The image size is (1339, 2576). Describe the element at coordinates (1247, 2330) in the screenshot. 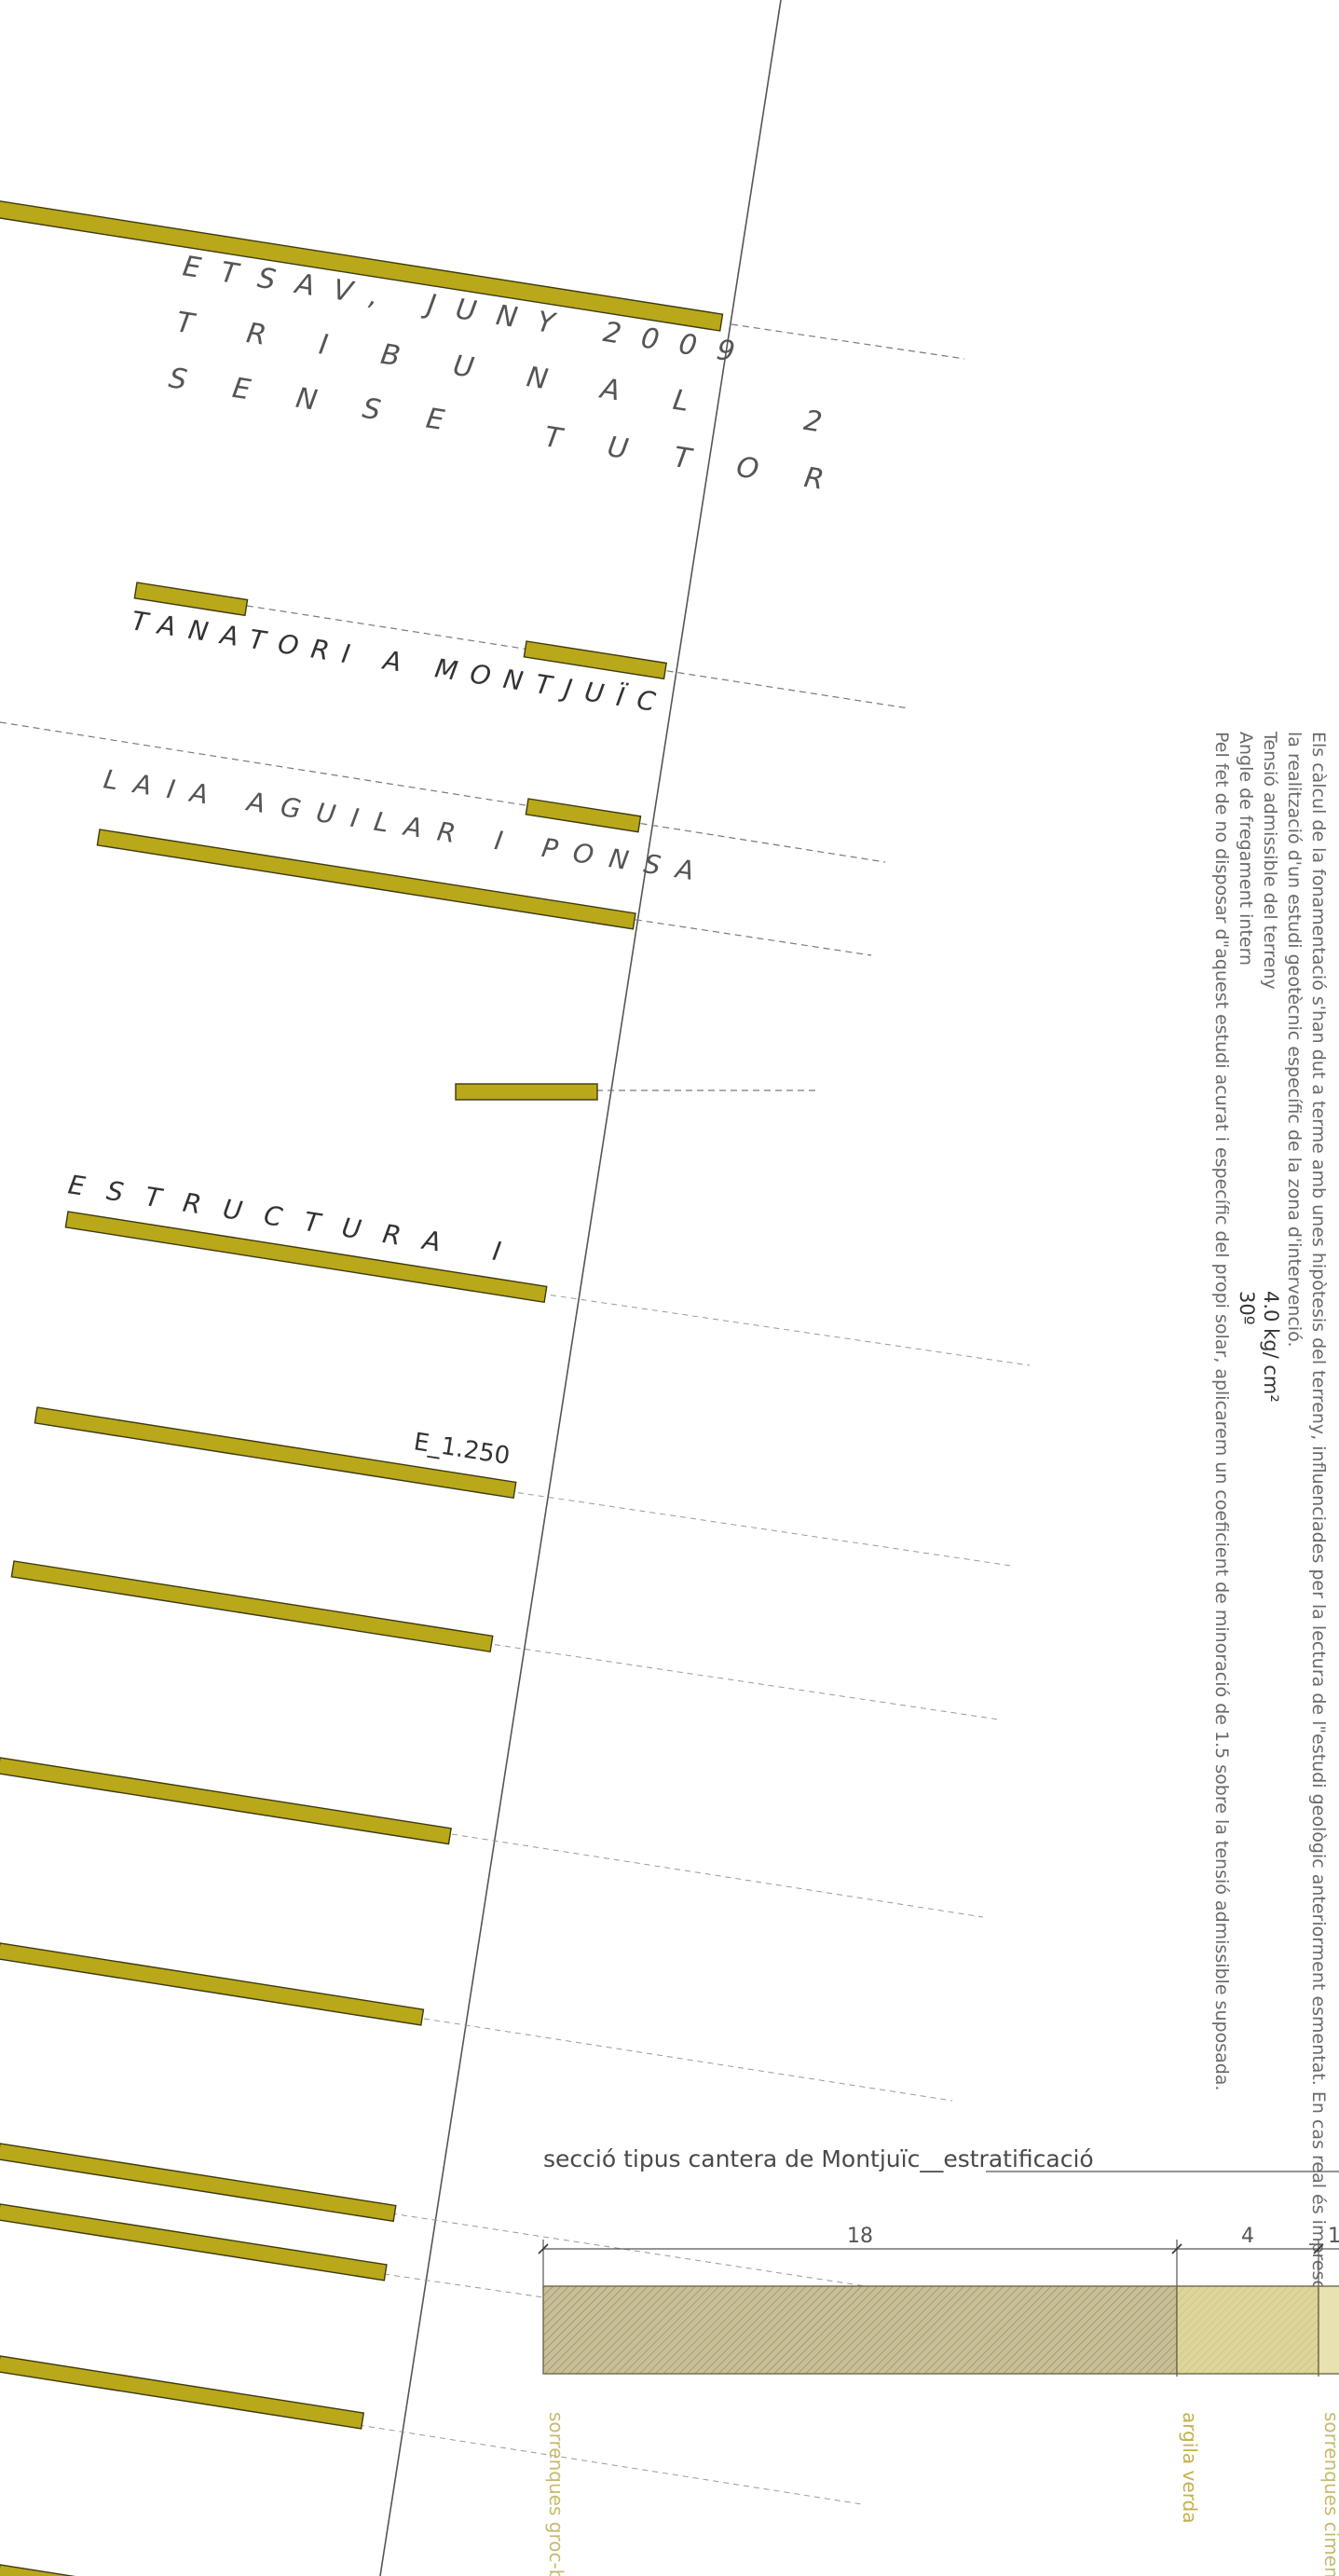

I see `stratum-clay-layer` at that location.